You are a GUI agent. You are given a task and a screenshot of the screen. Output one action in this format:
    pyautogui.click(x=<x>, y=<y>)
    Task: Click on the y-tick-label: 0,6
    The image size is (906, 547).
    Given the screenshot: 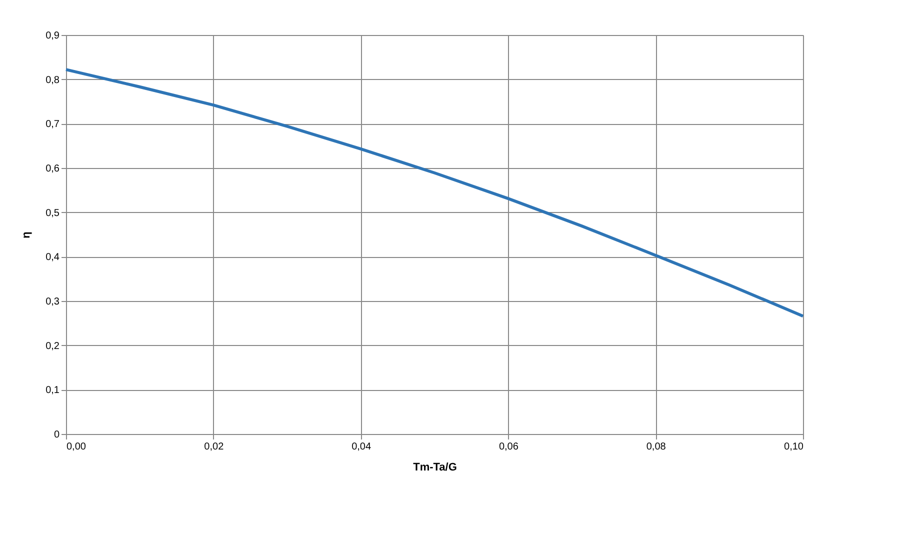 What is the action you would take?
    pyautogui.click(x=53, y=169)
    